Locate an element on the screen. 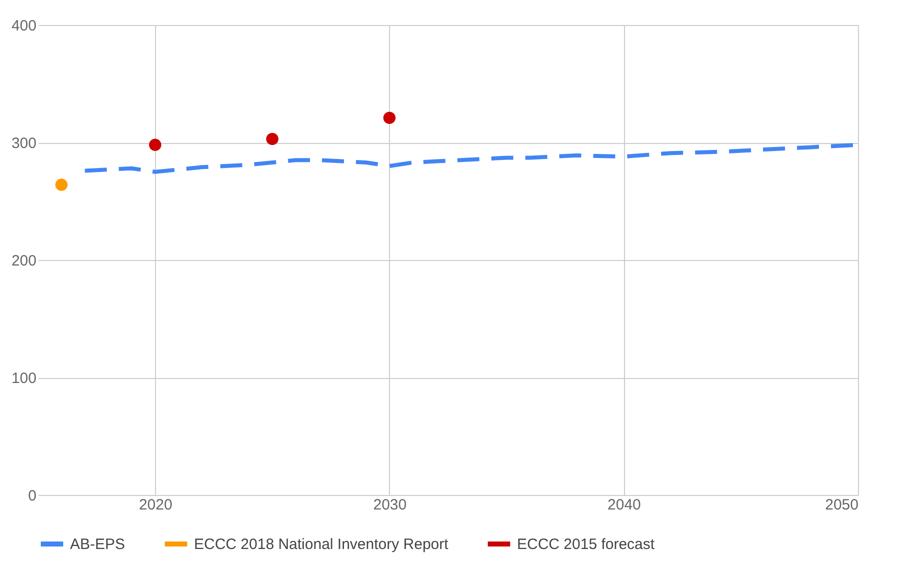 The height and width of the screenshot is (567, 902). y-tick-label: 0 is located at coordinates (32, 496).